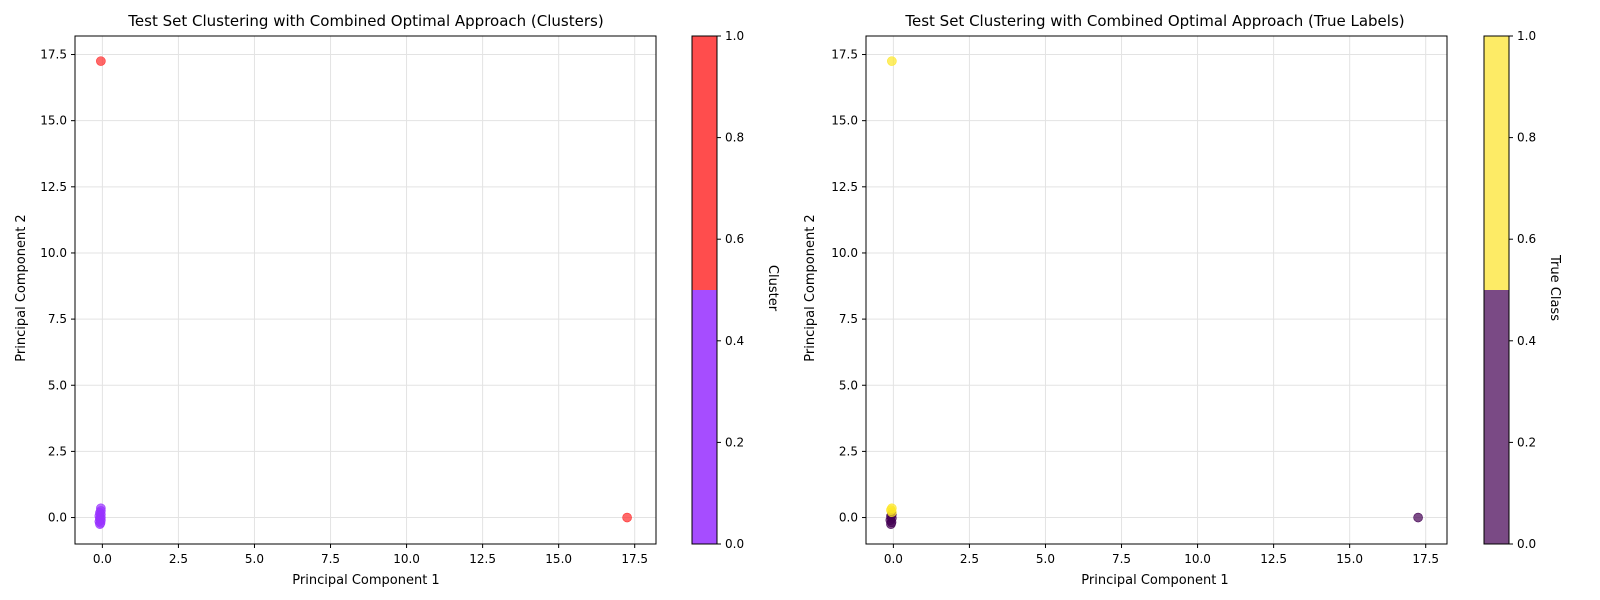 The height and width of the screenshot is (600, 1600). I want to click on colorbar-label: Cluster, so click(772, 288).